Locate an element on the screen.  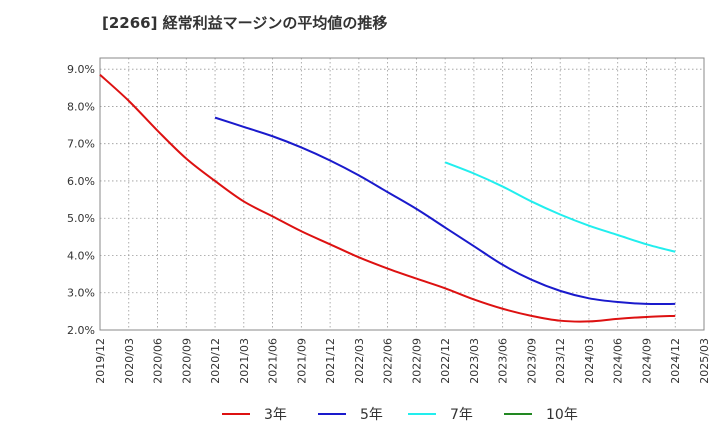
x-tick-label: 2022/12 is located at coordinates (445, 361).